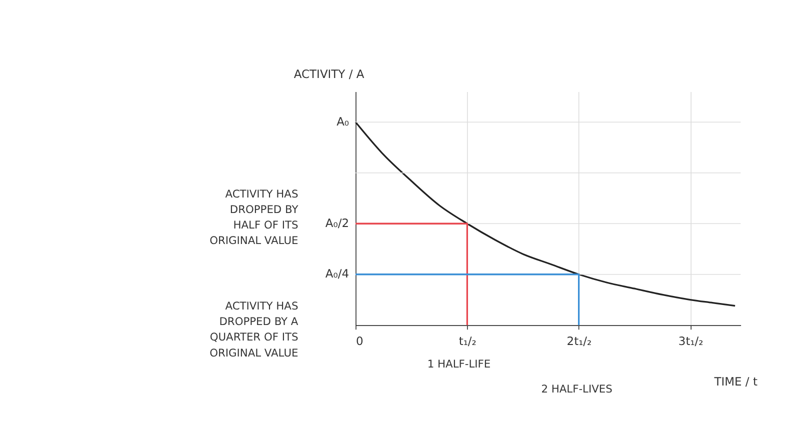 Image resolution: width=798 pixels, height=437 pixels. I want to click on annotation: 1 HALF-LIFE, so click(459, 364).